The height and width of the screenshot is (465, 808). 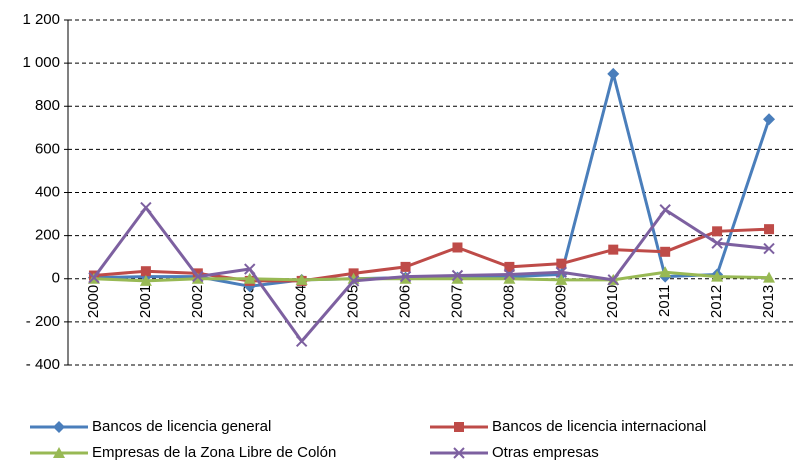 I want to click on y-tick-label: 800, so click(x=47, y=105).